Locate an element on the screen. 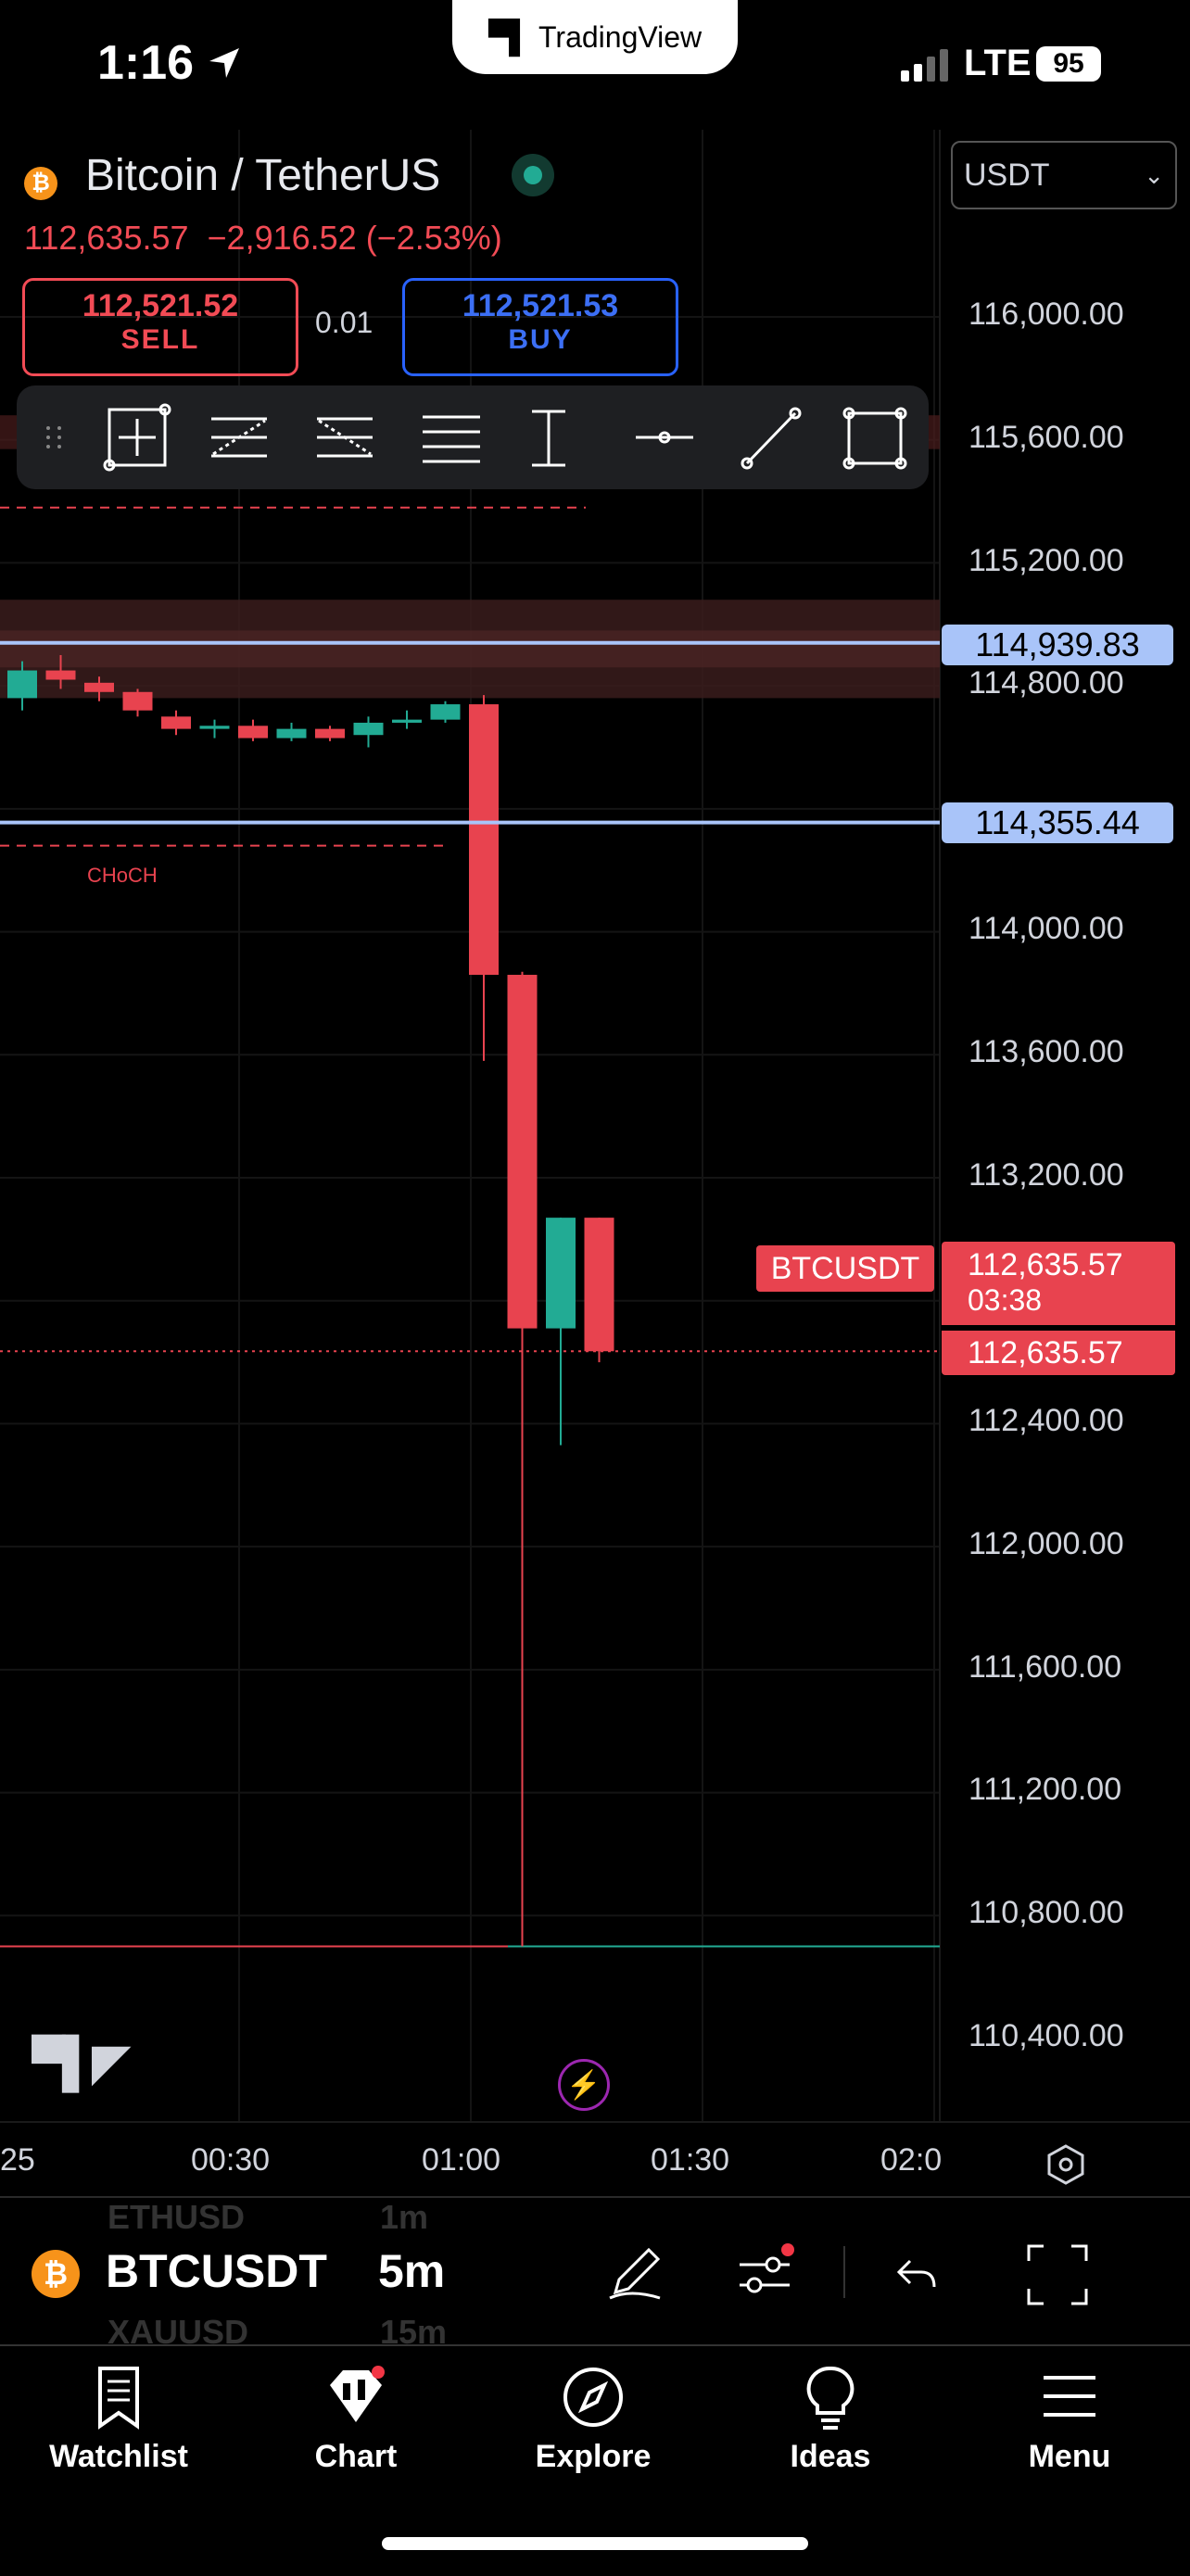 This screenshot has height=2576, width=1190. price-tick: 114,000.00 is located at coordinates (1046, 929).